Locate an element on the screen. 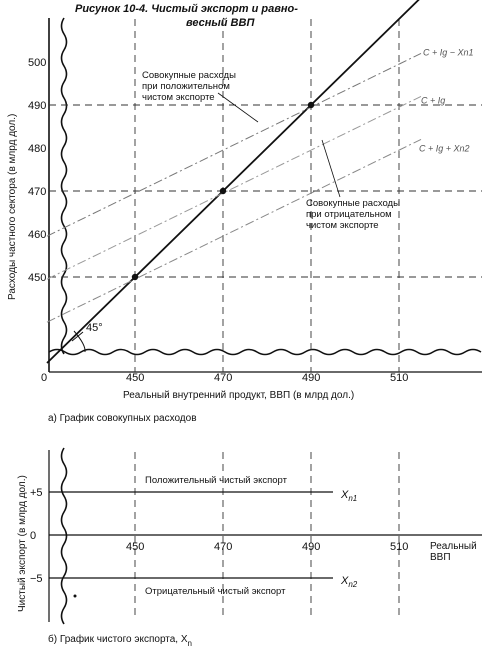  caption-b: б) График чистого экспорта, Xn is located at coordinates (120, 640).